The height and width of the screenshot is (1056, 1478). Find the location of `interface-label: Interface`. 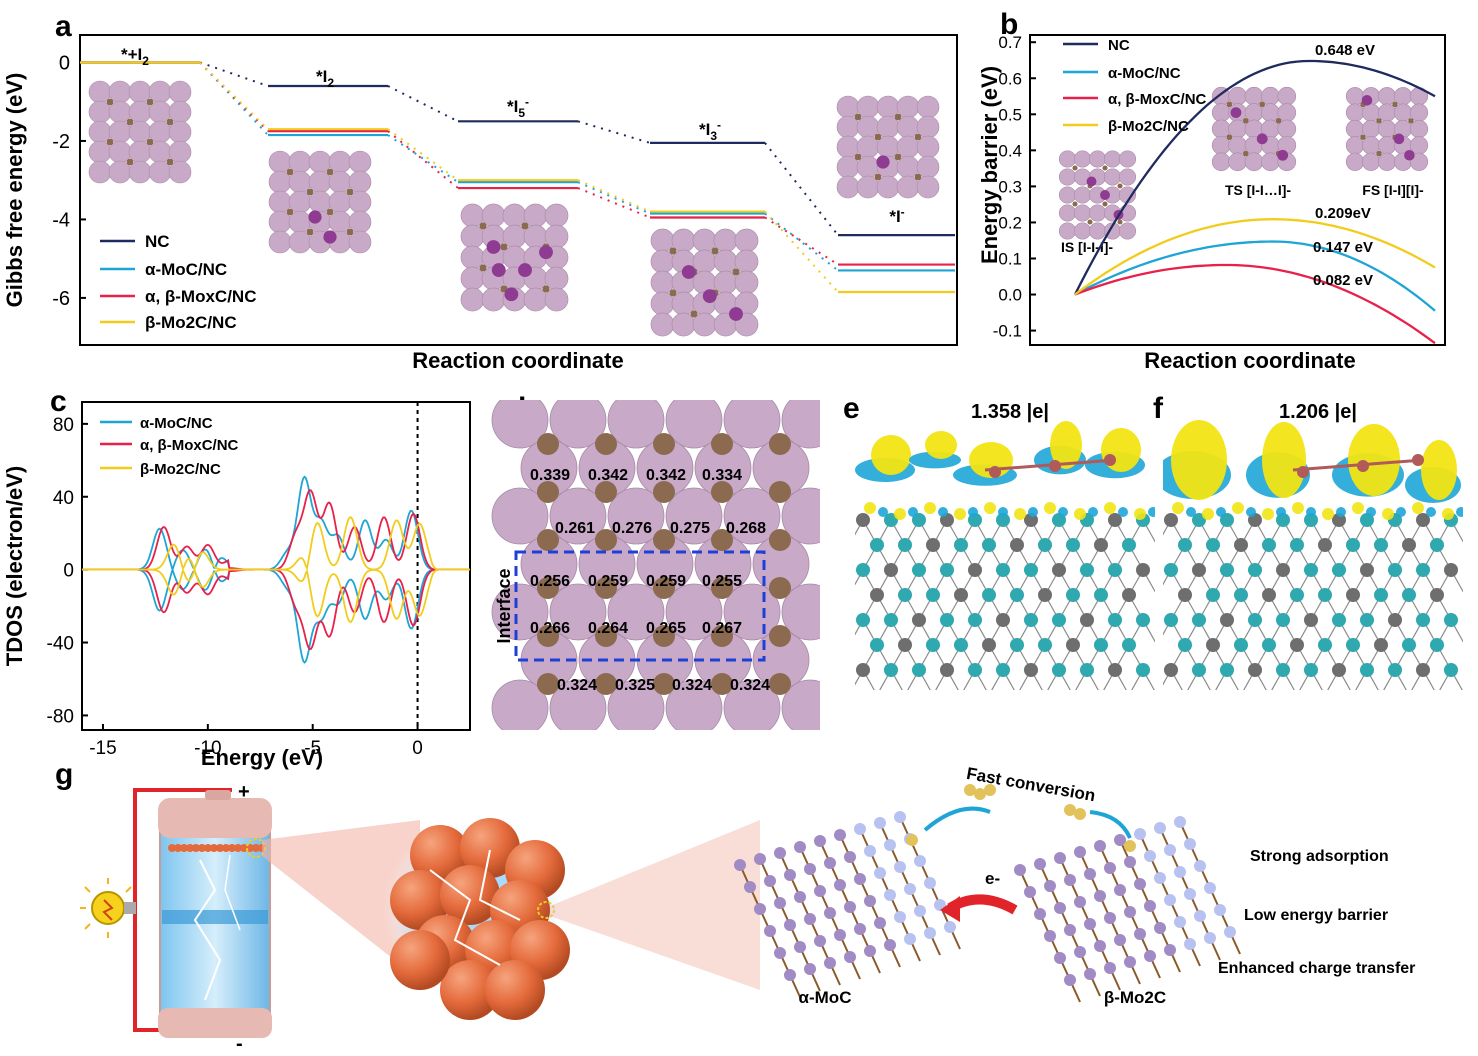

interface-label: Interface is located at coordinates (504, 605).